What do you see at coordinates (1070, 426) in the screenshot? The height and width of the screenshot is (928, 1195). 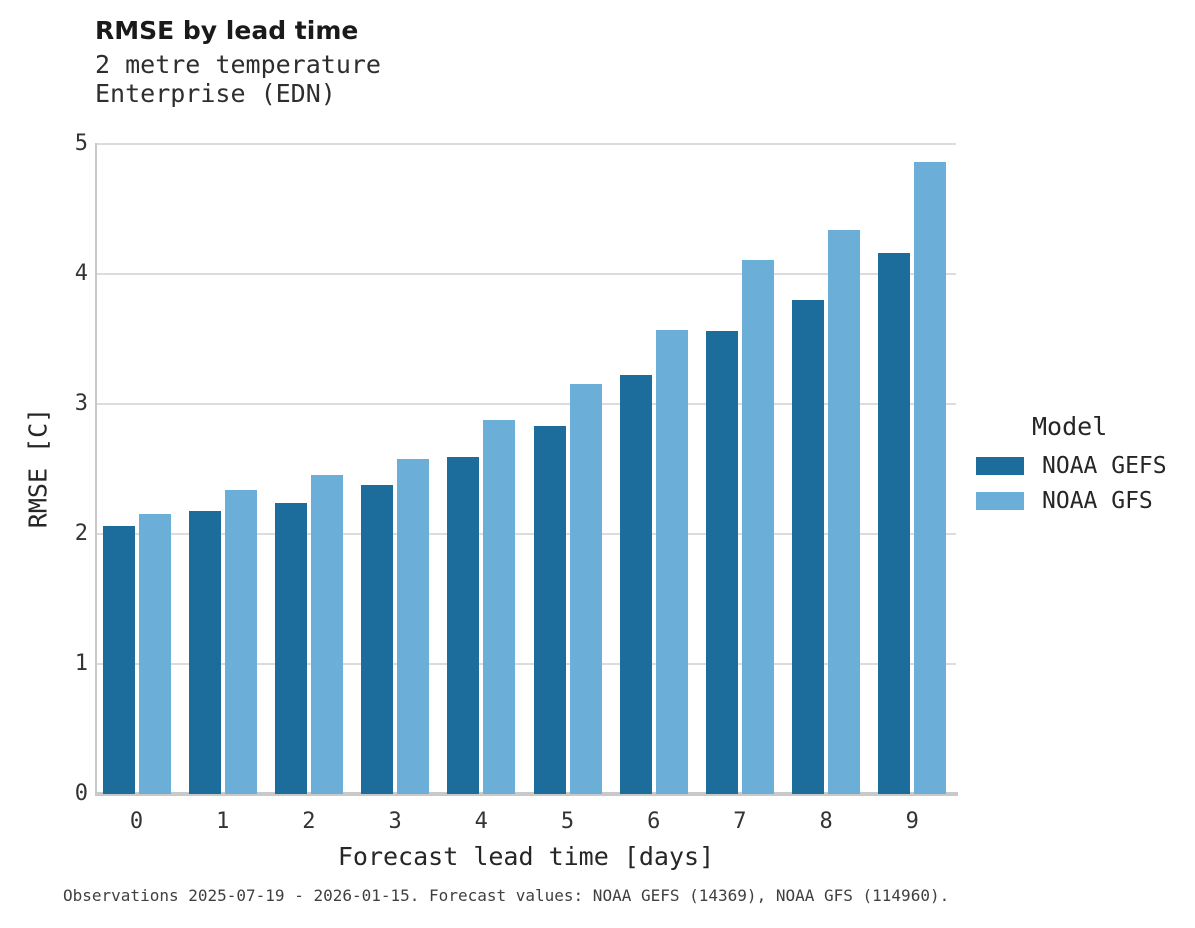 I see `legend-title: Model` at bounding box center [1070, 426].